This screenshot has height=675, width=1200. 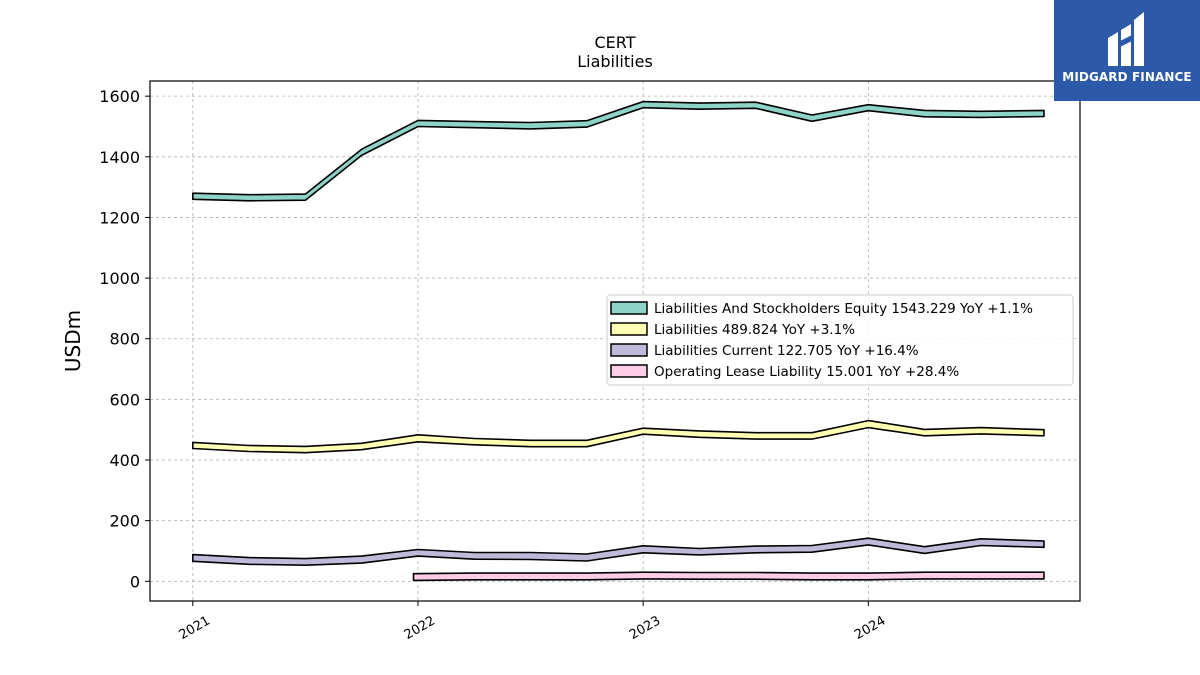 What do you see at coordinates (119, 217) in the screenshot?
I see `y-tick-label: 1200` at bounding box center [119, 217].